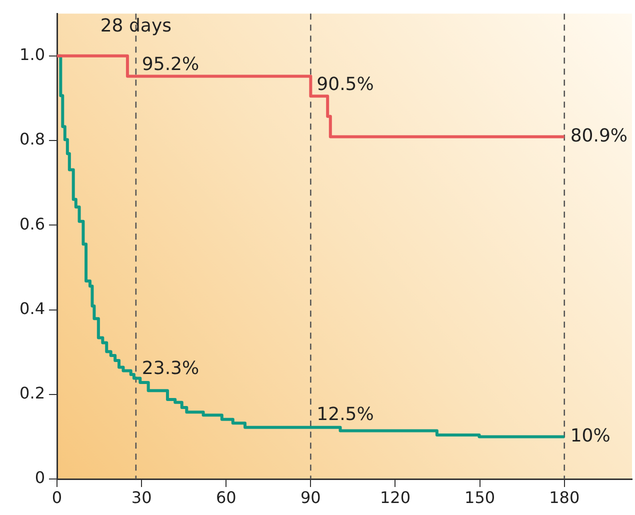 The width and height of the screenshot is (635, 515). What do you see at coordinates (395, 497) in the screenshot?
I see `x-tick-label: 120` at bounding box center [395, 497].